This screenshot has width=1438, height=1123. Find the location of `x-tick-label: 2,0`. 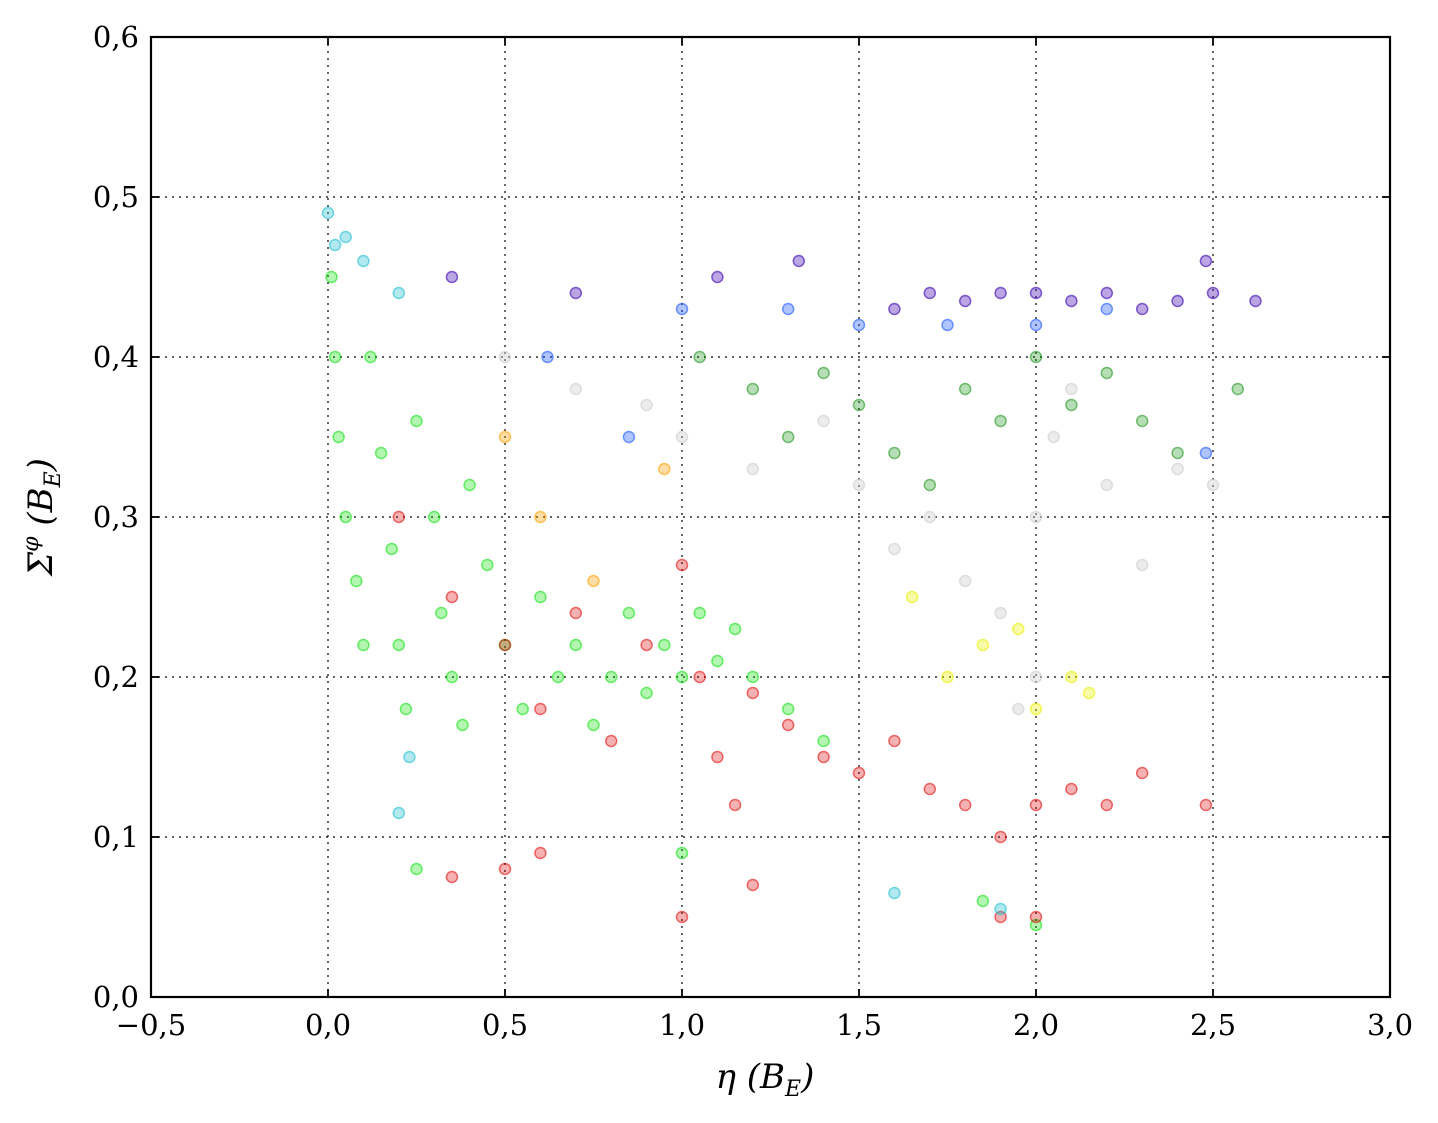

x-tick-label: 2,0 is located at coordinates (1036, 1025).